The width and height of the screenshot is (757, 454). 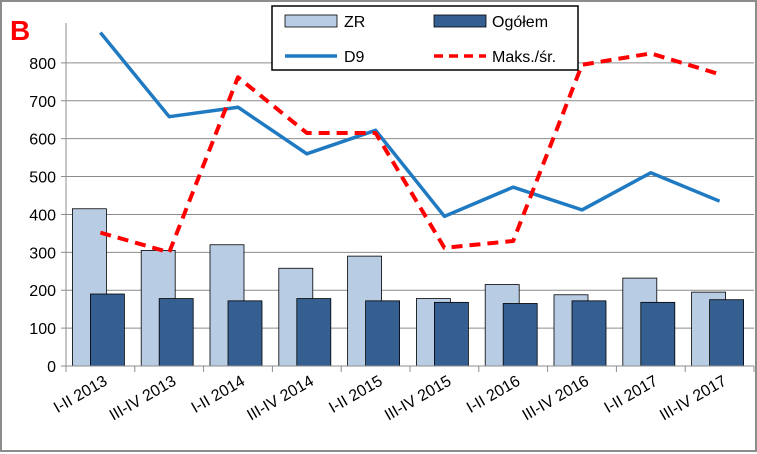 I want to click on x-tick-label: I-II 2017, so click(x=630, y=395).